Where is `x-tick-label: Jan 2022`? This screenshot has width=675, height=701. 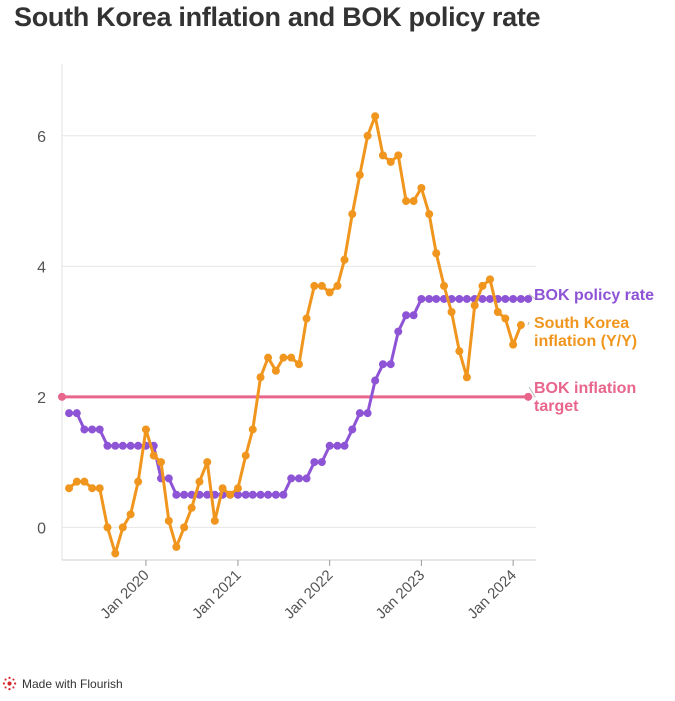
x-tick-label: Jan 2022 is located at coordinates (309, 595).